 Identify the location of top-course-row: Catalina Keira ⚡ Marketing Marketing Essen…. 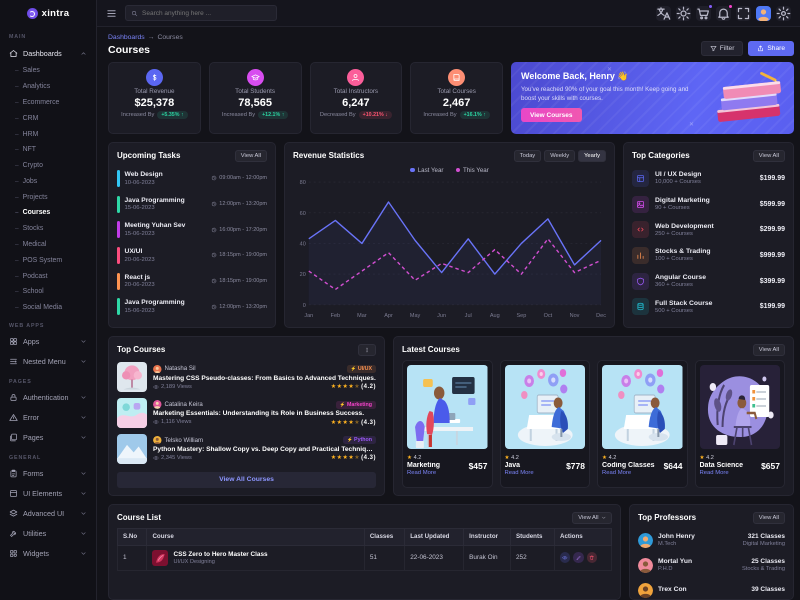
(246, 413).